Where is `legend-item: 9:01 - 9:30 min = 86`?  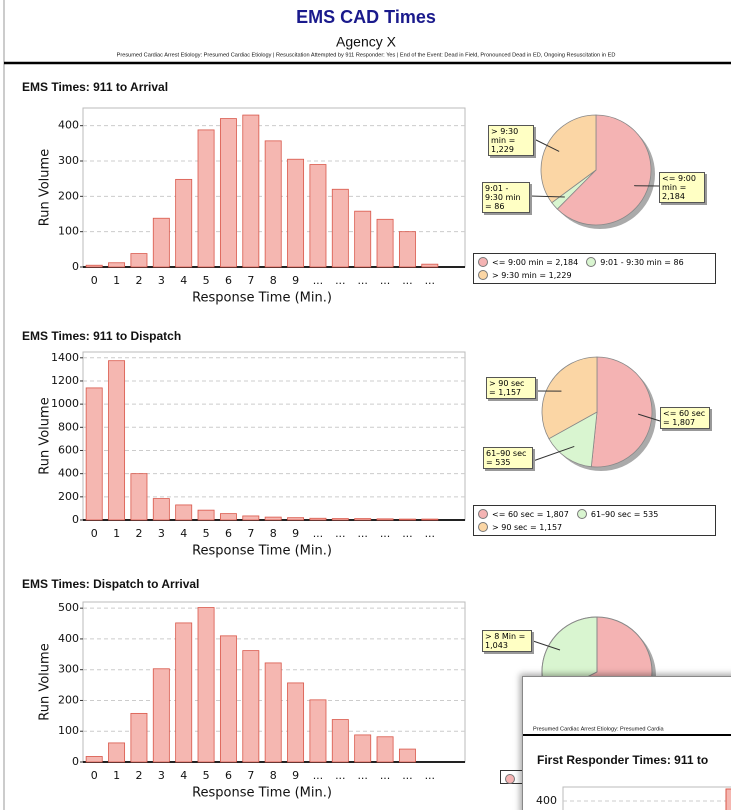 legend-item: 9:01 - 9:30 min = 86 is located at coordinates (635, 262).